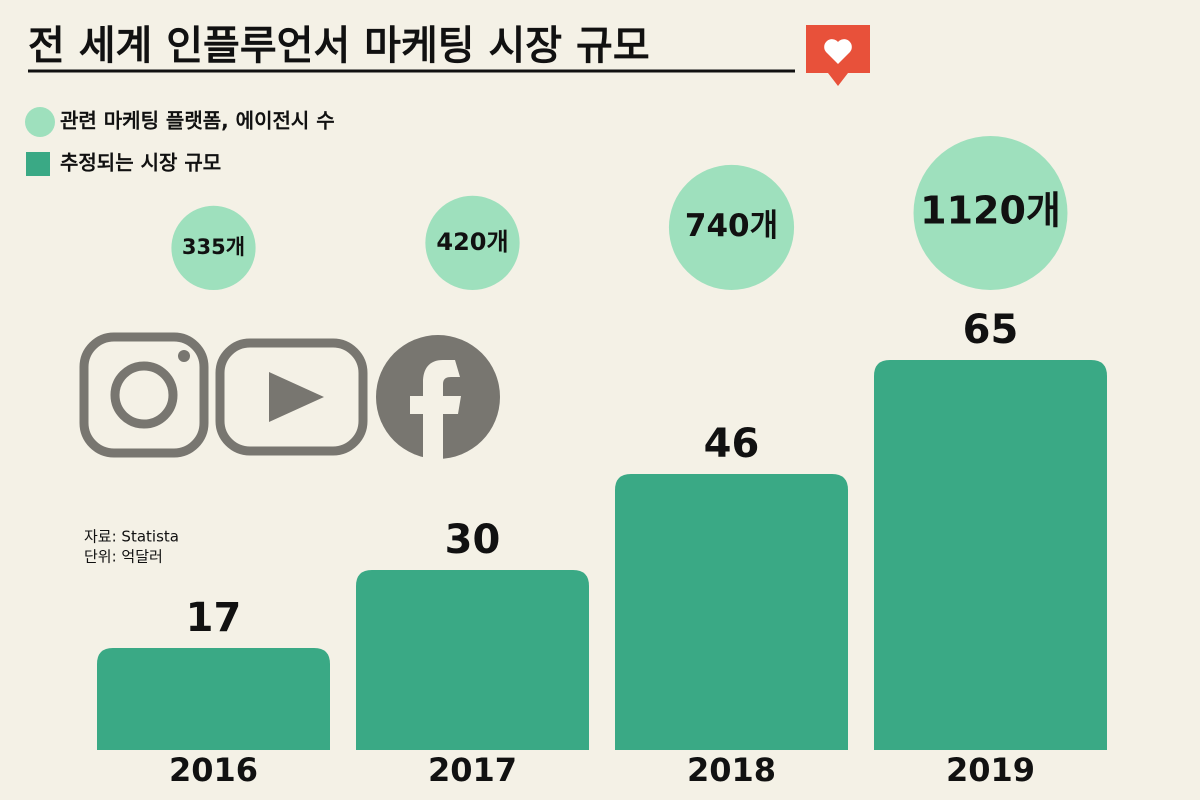  Describe the element at coordinates (990, 770) in the screenshot. I see `x-tick-label: 2019` at that location.